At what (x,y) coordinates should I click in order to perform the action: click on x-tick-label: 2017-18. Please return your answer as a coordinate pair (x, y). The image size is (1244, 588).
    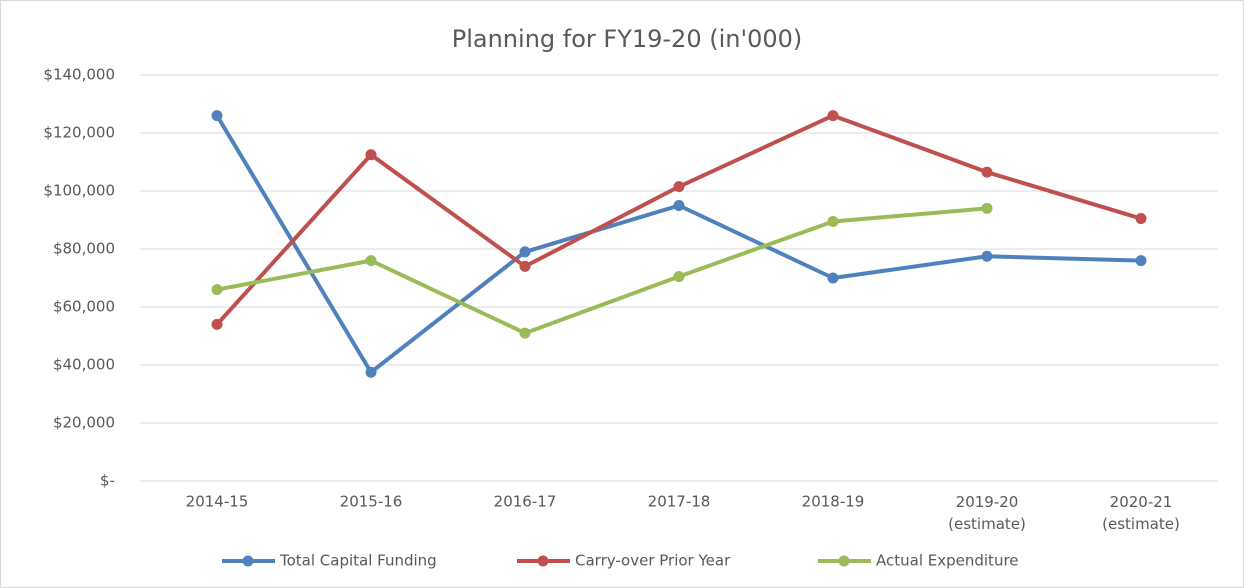
    Looking at the image, I should click on (679, 502).